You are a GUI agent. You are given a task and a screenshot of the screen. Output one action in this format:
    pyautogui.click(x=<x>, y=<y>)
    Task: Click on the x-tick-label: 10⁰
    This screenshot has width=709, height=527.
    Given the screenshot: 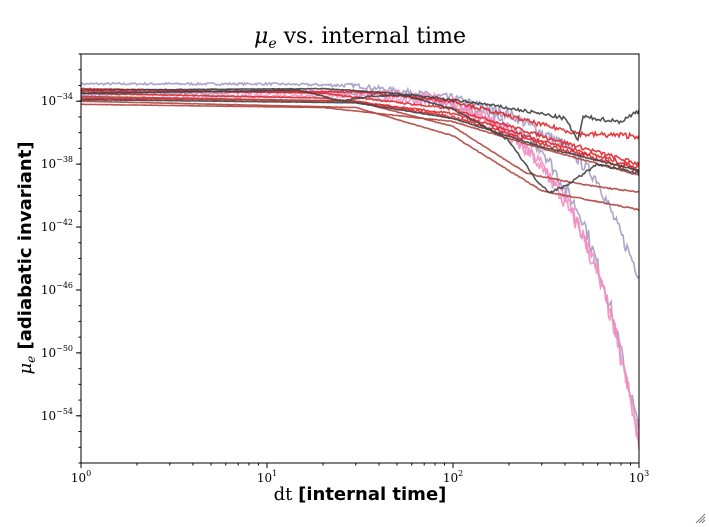 What is the action you would take?
    pyautogui.click(x=81, y=477)
    